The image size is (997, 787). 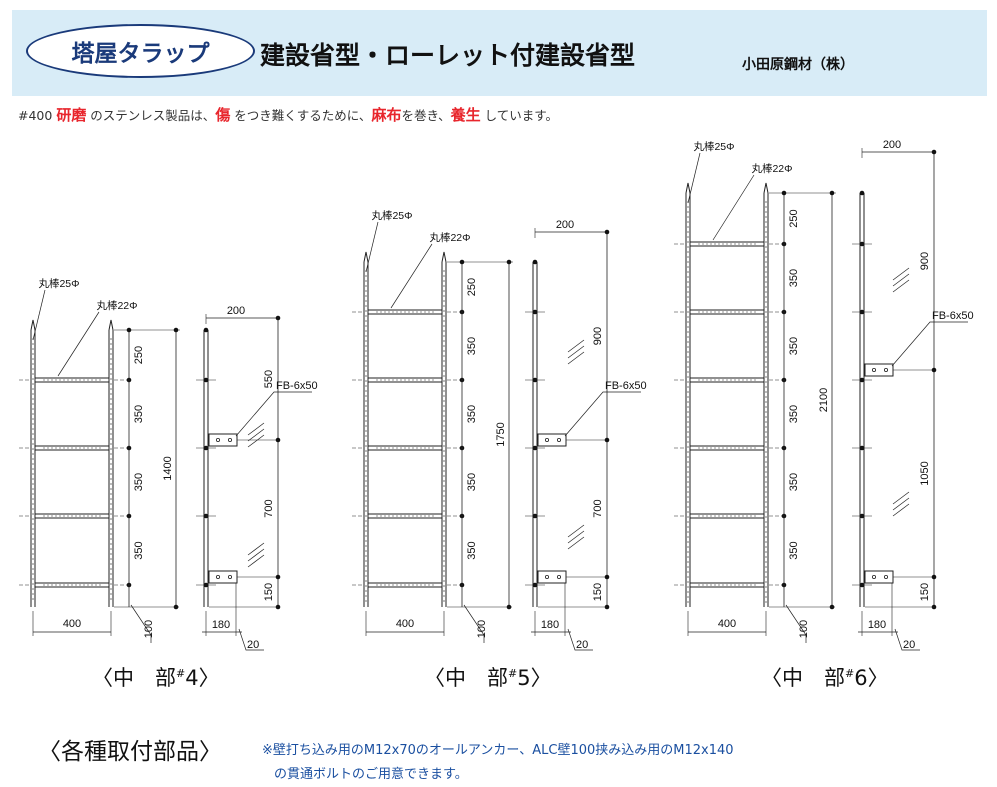 I want to click on parts-note-line-2: の貫通ボルトのご用意できます。, so click(x=371, y=774).